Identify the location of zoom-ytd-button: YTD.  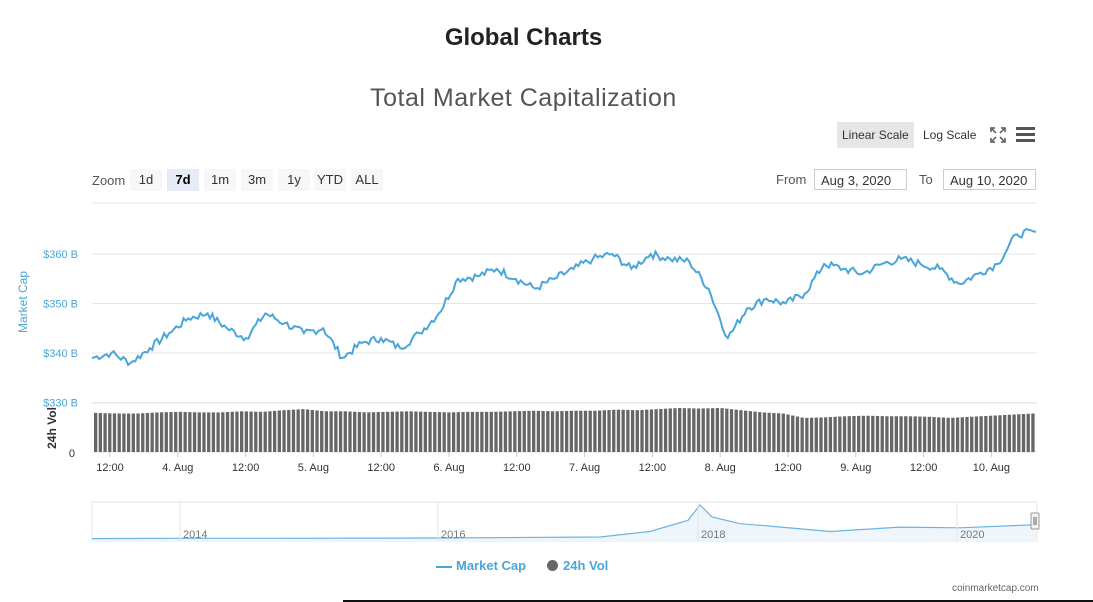
(330, 180).